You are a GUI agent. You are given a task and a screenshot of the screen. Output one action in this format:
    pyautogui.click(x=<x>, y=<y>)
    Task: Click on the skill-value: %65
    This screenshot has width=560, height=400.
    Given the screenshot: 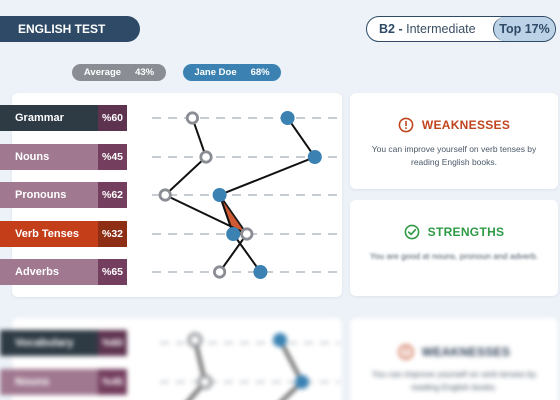 What is the action you would take?
    pyautogui.click(x=112, y=272)
    